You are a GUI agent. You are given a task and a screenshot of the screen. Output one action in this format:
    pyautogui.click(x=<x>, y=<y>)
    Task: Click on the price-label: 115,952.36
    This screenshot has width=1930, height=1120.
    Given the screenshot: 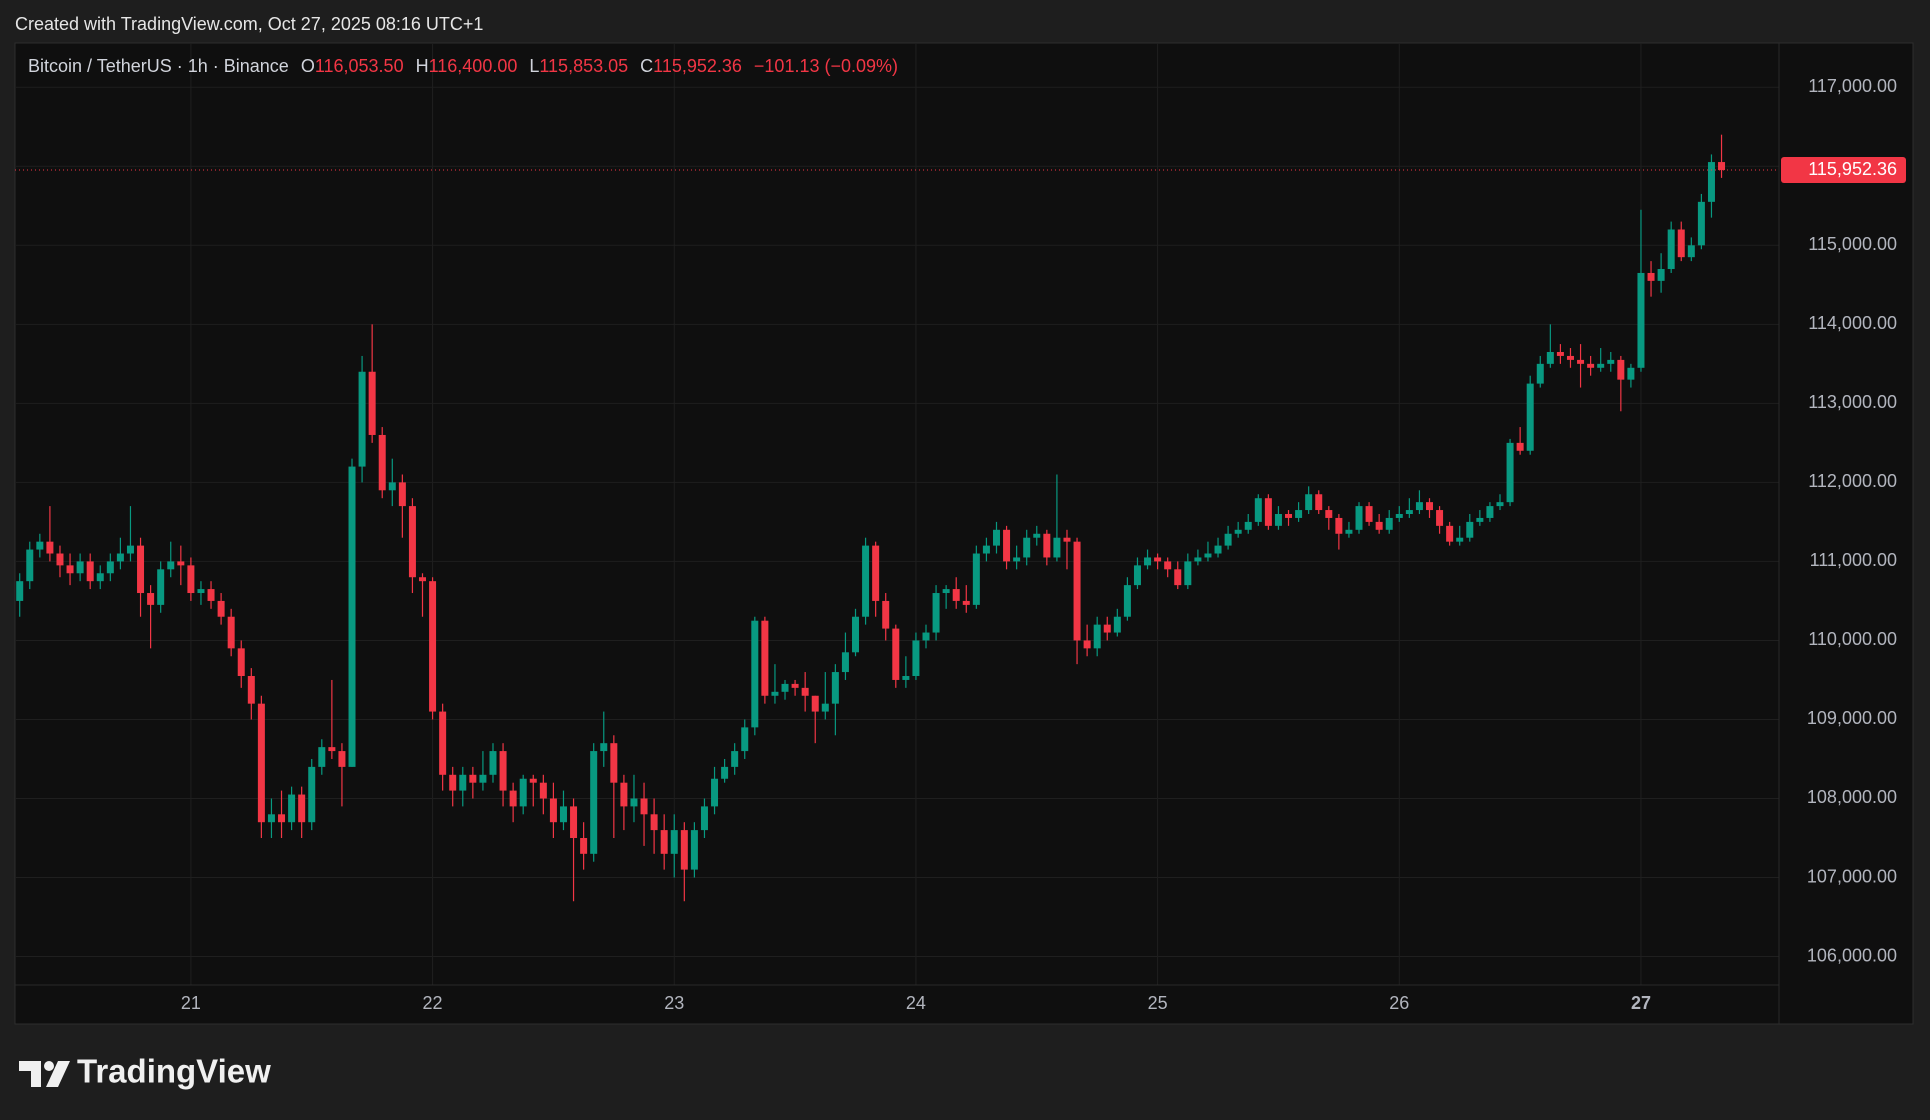 What is the action you would take?
    pyautogui.click(x=1852, y=169)
    